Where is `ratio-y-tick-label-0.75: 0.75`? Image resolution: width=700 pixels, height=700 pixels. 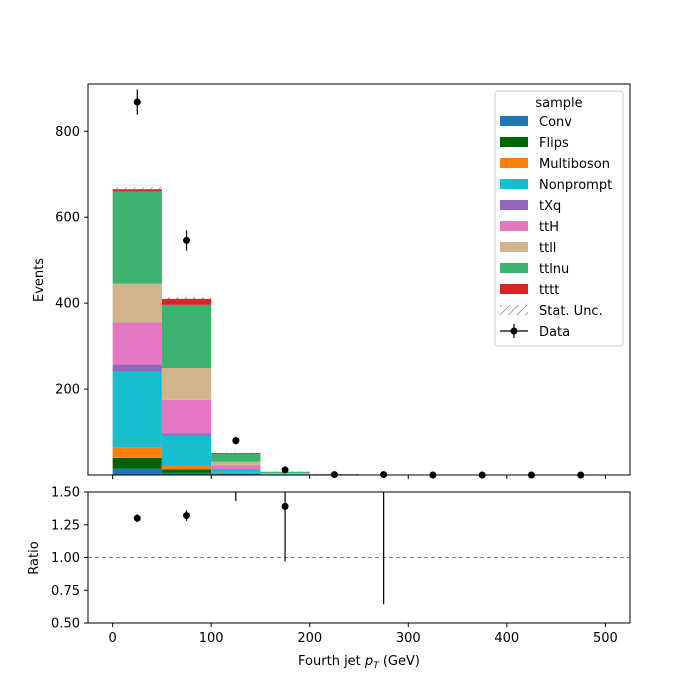
ratio-y-tick-label-0.75: 0.75 is located at coordinates (65, 591).